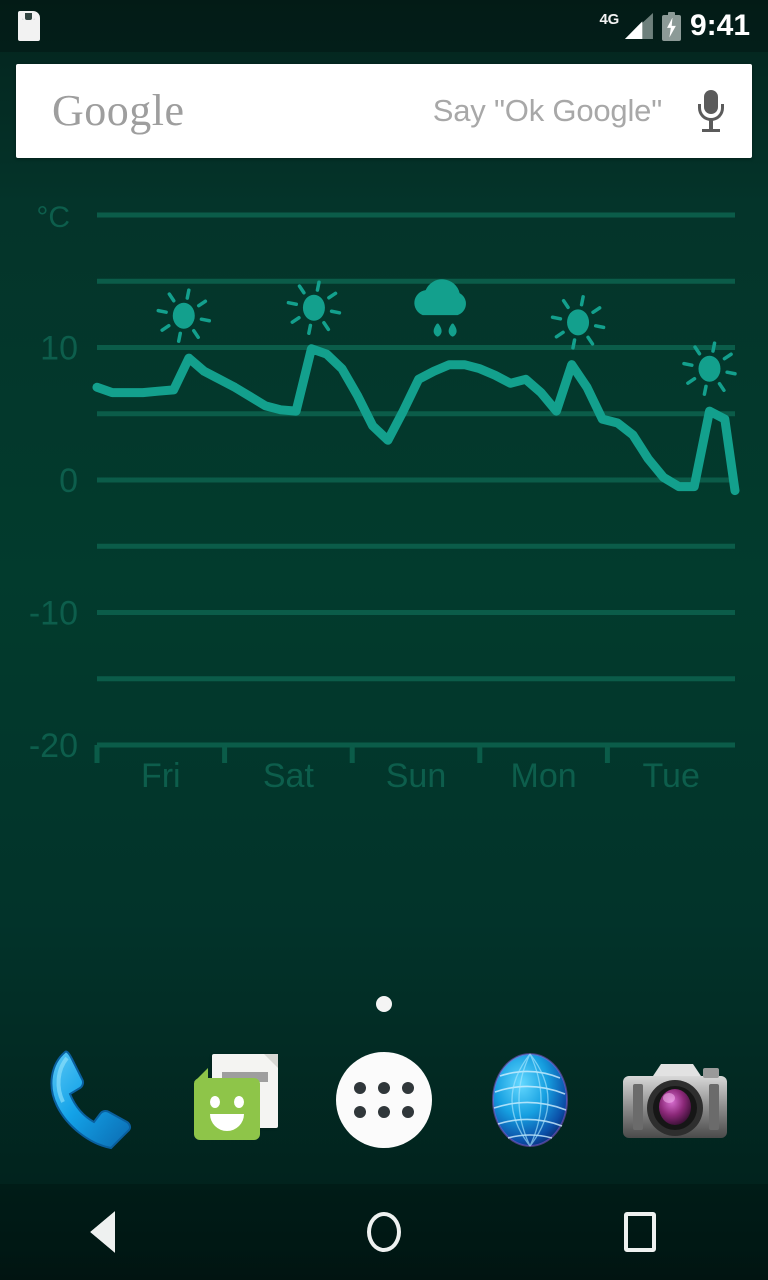 The image size is (768, 1280). Describe the element at coordinates (671, 26) in the screenshot. I see `battery-charging-icon` at that location.